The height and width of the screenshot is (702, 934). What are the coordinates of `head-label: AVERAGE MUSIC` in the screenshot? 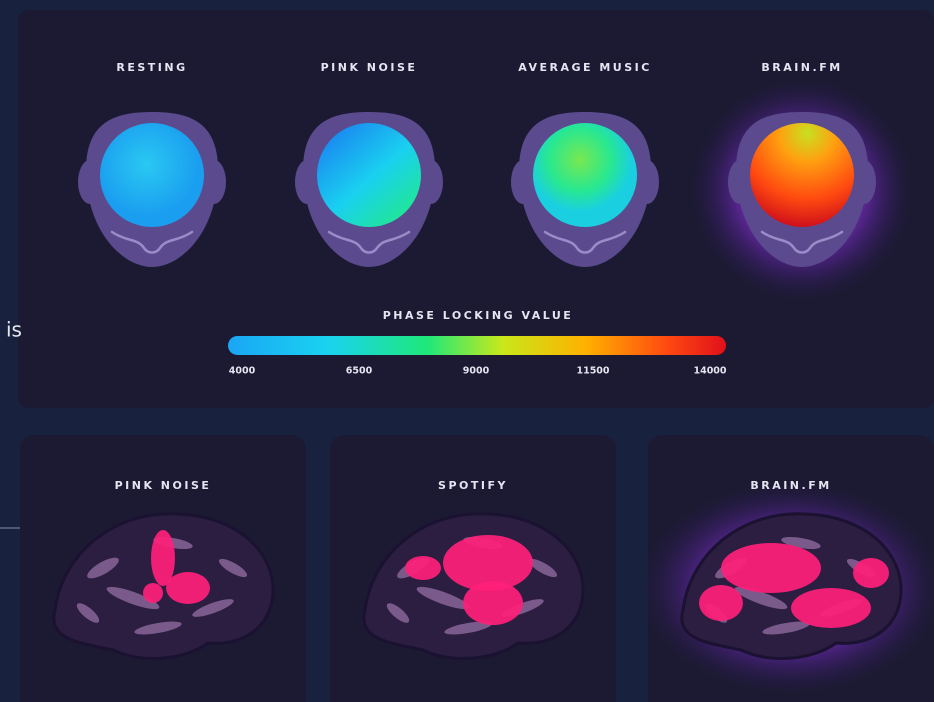 It's located at (585, 67).